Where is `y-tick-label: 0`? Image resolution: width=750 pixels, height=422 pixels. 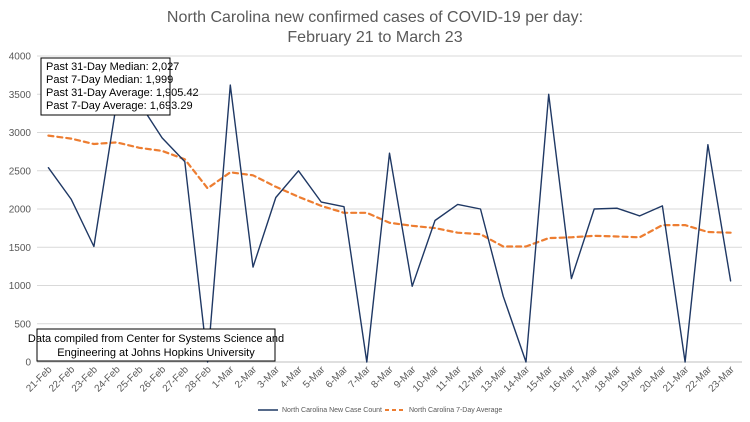 y-tick-label: 0 is located at coordinates (28, 363).